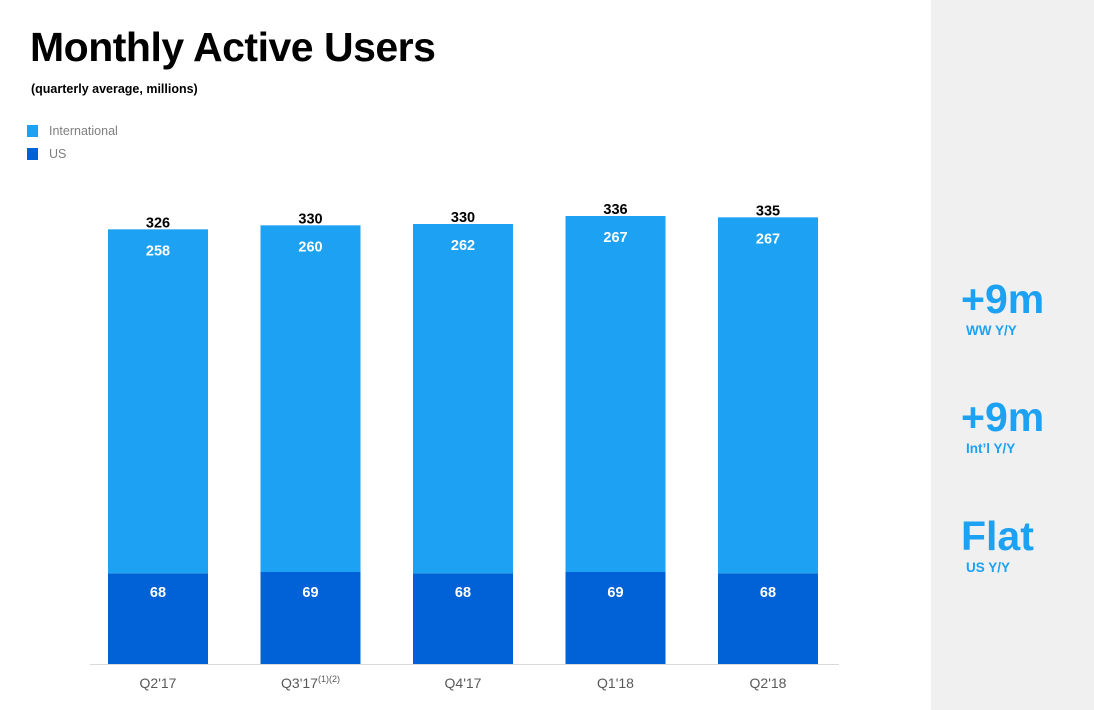  What do you see at coordinates (463, 593) in the screenshot?
I see `data-label-us-2: 68` at bounding box center [463, 593].